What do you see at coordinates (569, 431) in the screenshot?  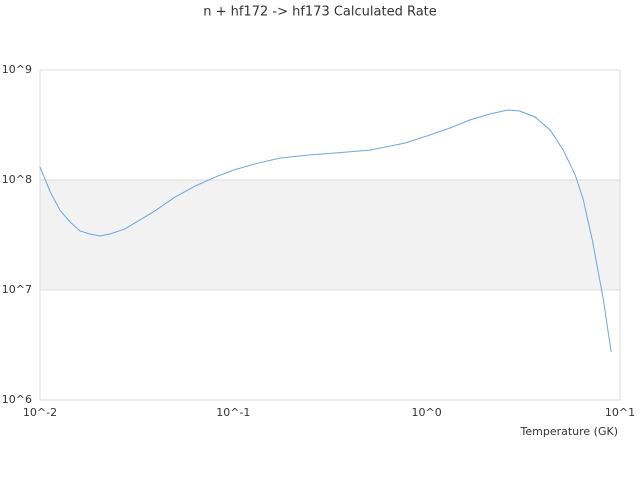 I see `x-axis-label: Temperature (GK)` at bounding box center [569, 431].